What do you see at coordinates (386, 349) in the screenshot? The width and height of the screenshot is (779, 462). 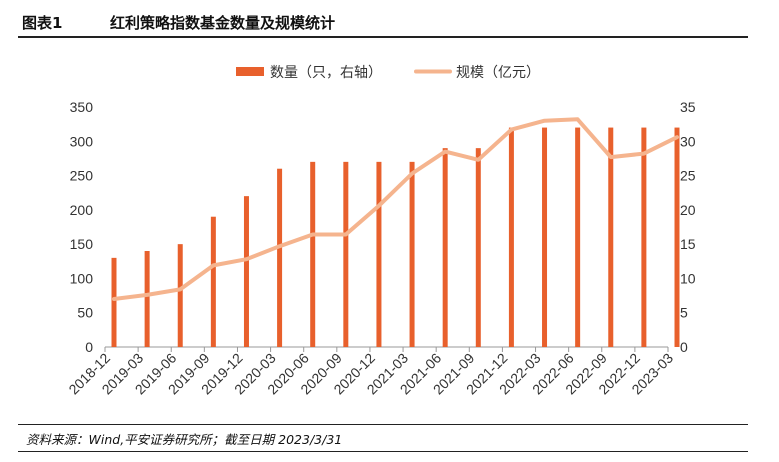 I see `axes` at bounding box center [386, 349].